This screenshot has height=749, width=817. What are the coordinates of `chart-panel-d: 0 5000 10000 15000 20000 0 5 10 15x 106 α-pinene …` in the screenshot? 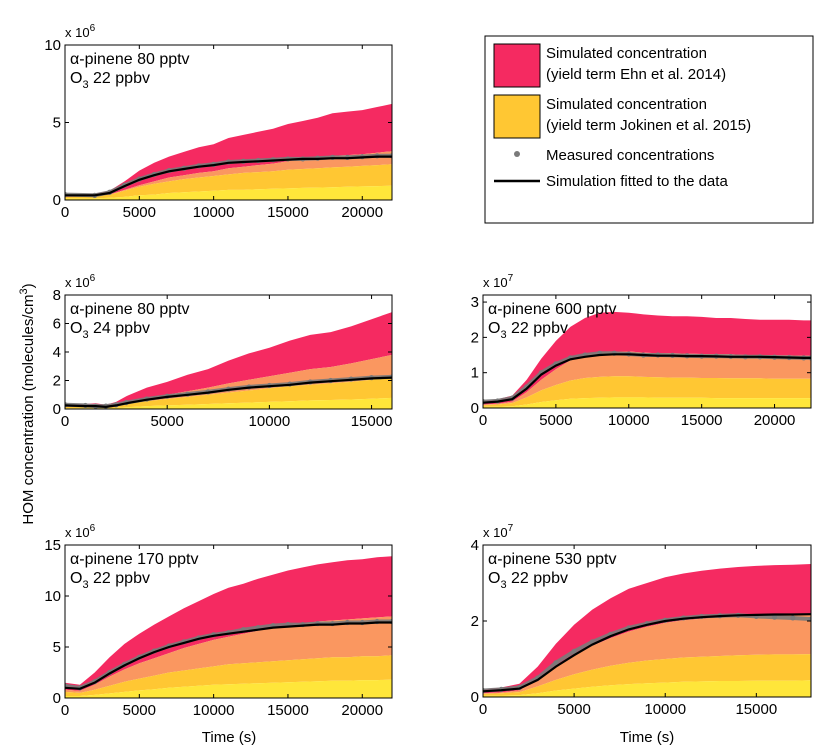 It's located at (218, 621).